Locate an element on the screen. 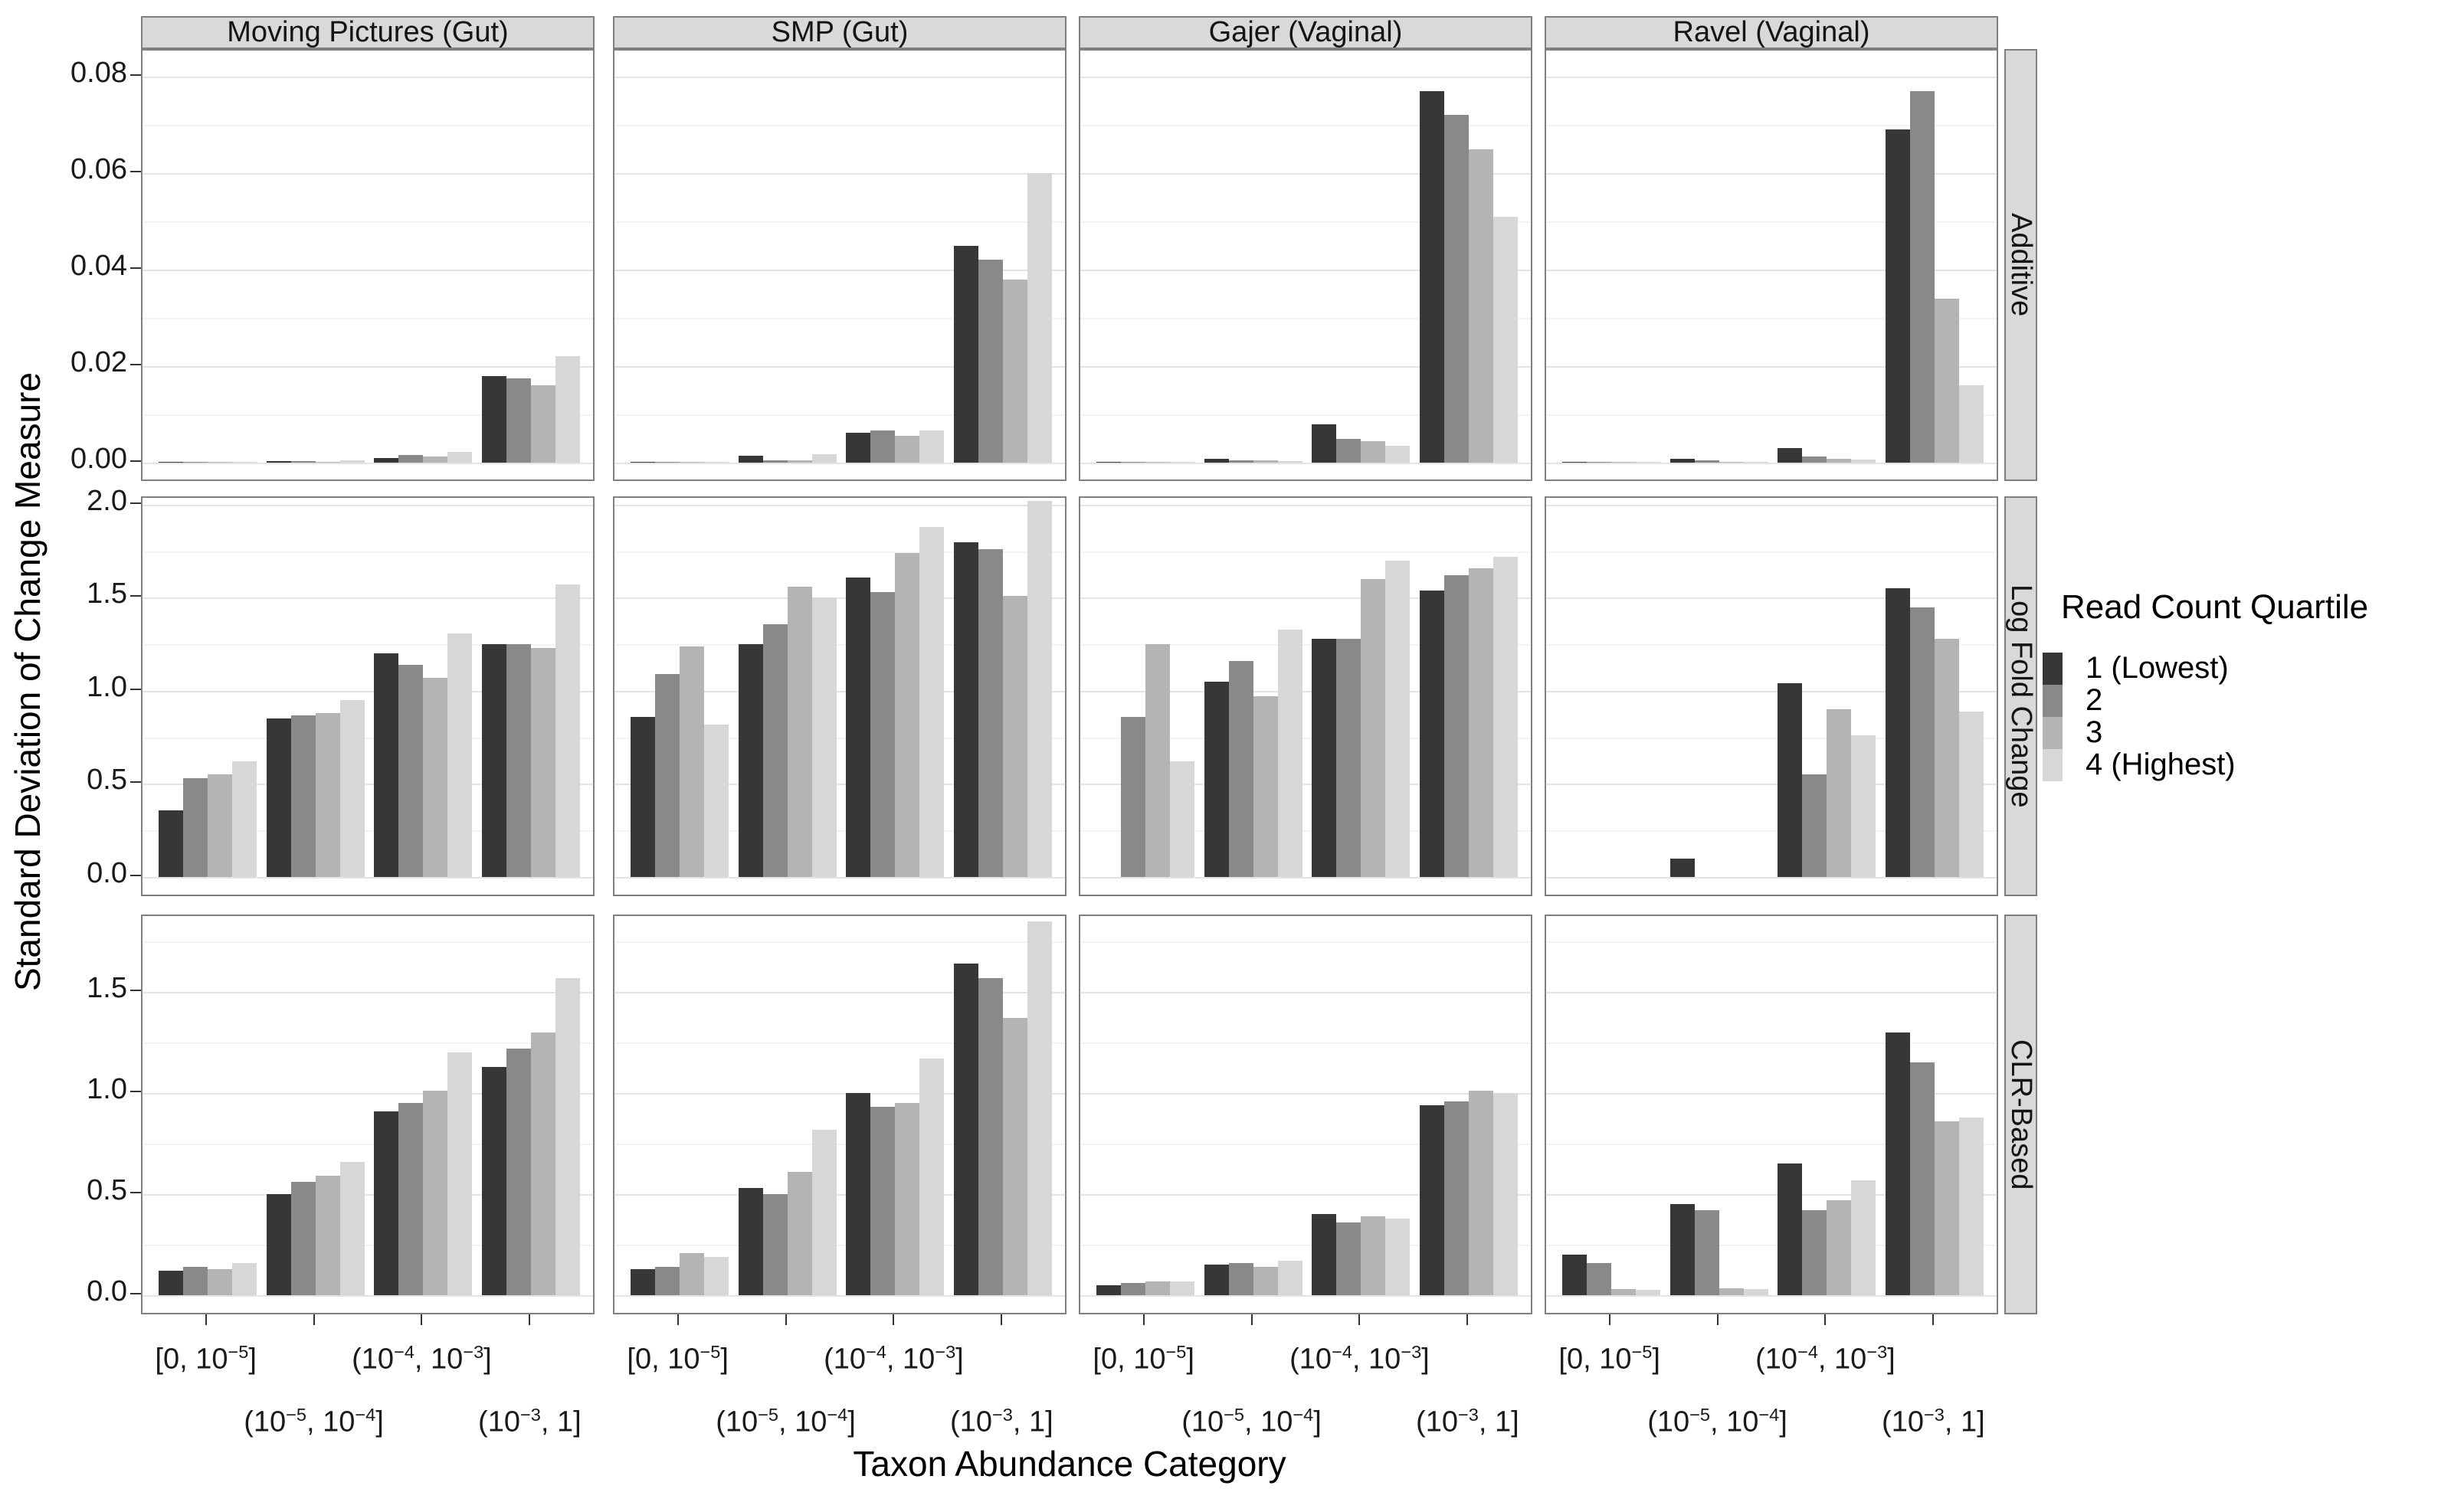 This screenshot has height=1489, width=2464. facet-column-strip: SMP (Gut) is located at coordinates (840, 32).